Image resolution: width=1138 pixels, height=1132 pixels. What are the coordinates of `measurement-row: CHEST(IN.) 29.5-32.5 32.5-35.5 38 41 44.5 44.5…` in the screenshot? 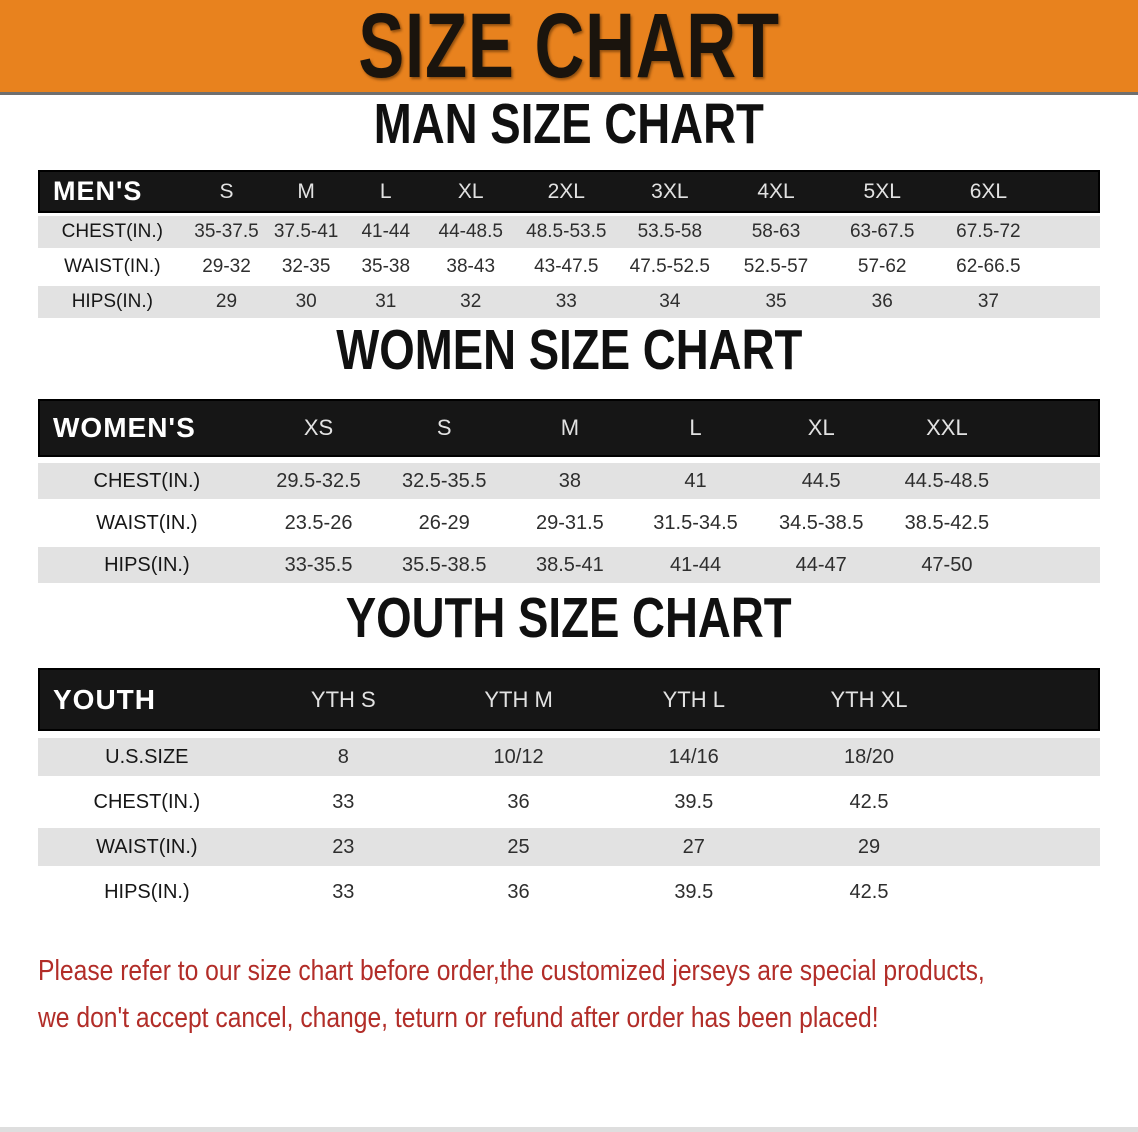 It's located at (569, 481).